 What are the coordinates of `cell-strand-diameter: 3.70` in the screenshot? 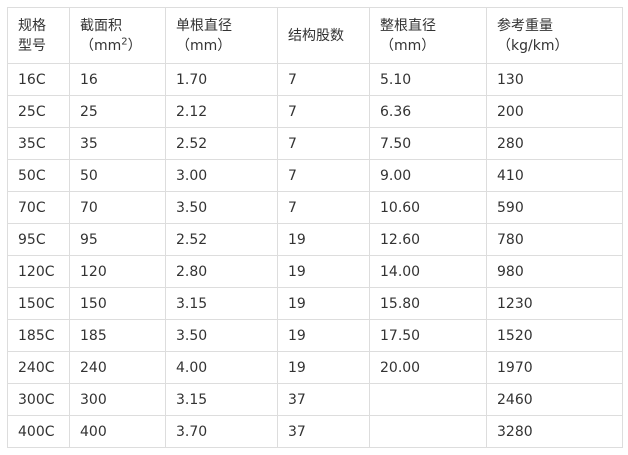 It's located at (221, 431).